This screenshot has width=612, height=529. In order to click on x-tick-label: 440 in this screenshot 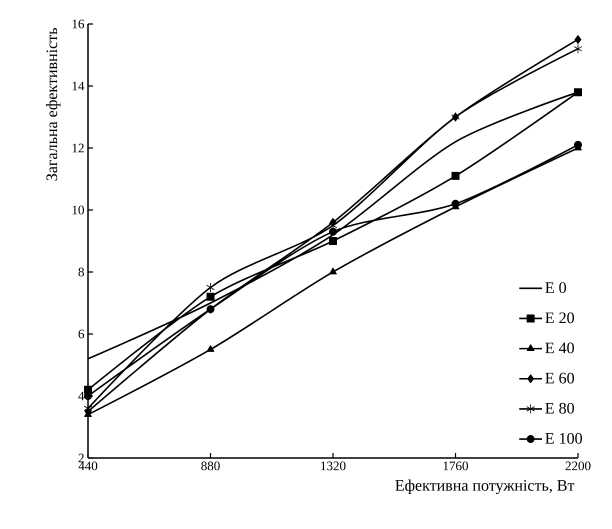, I will do `click(88, 466)`.